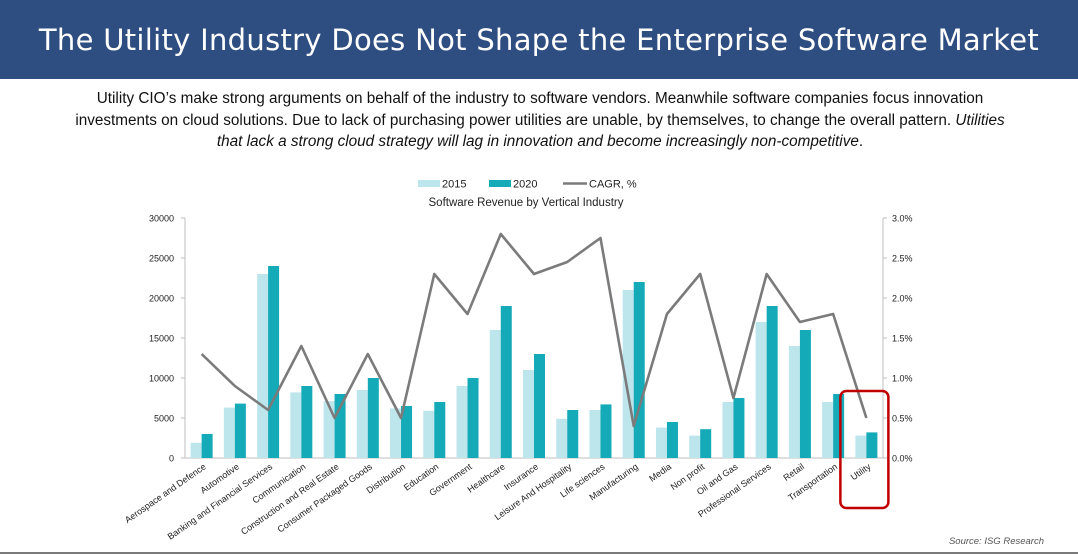 The height and width of the screenshot is (554, 1078). What do you see at coordinates (996, 541) in the screenshot?
I see `source-note: Source: ISG Research` at bounding box center [996, 541].